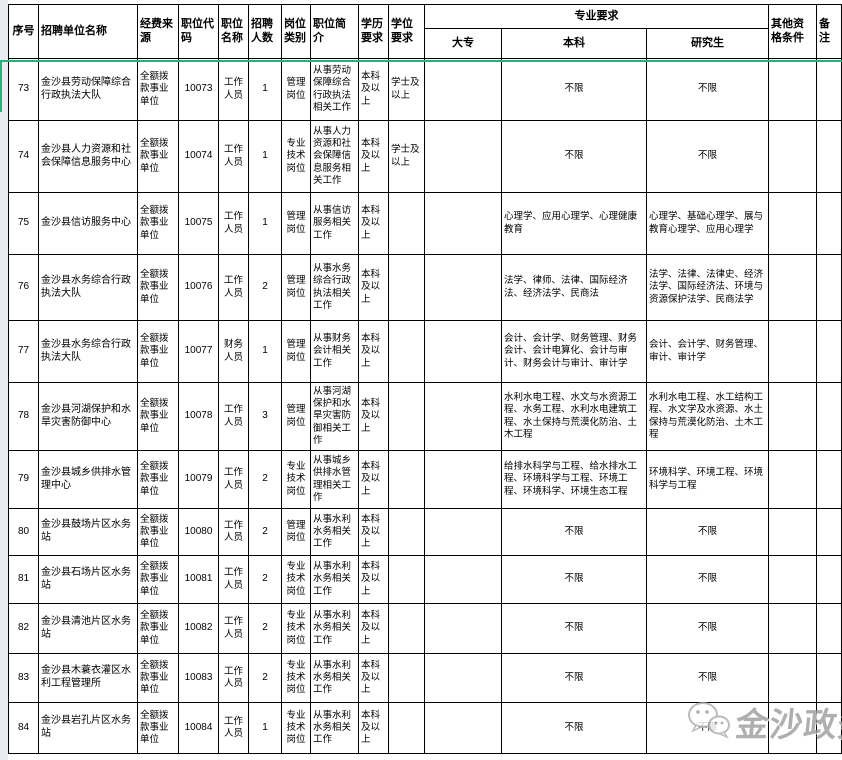  I want to click on cell-degree-requirement: 学士及以上, so click(406, 156).